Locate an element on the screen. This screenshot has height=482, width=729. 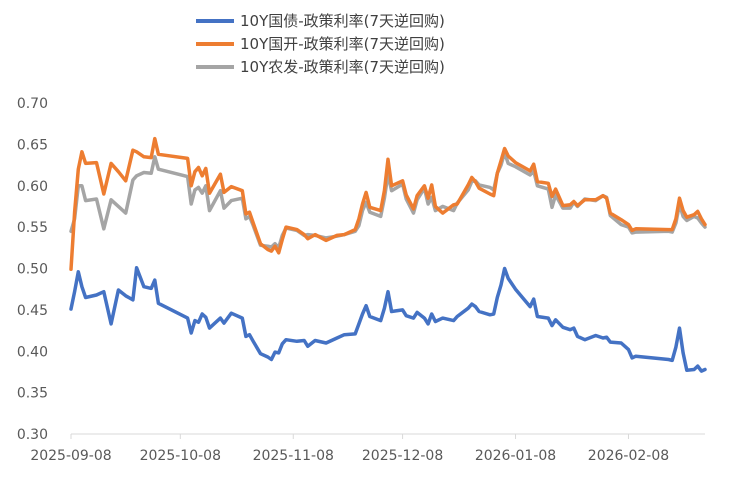
y-tick-label: 0.65 is located at coordinates (32, 145).